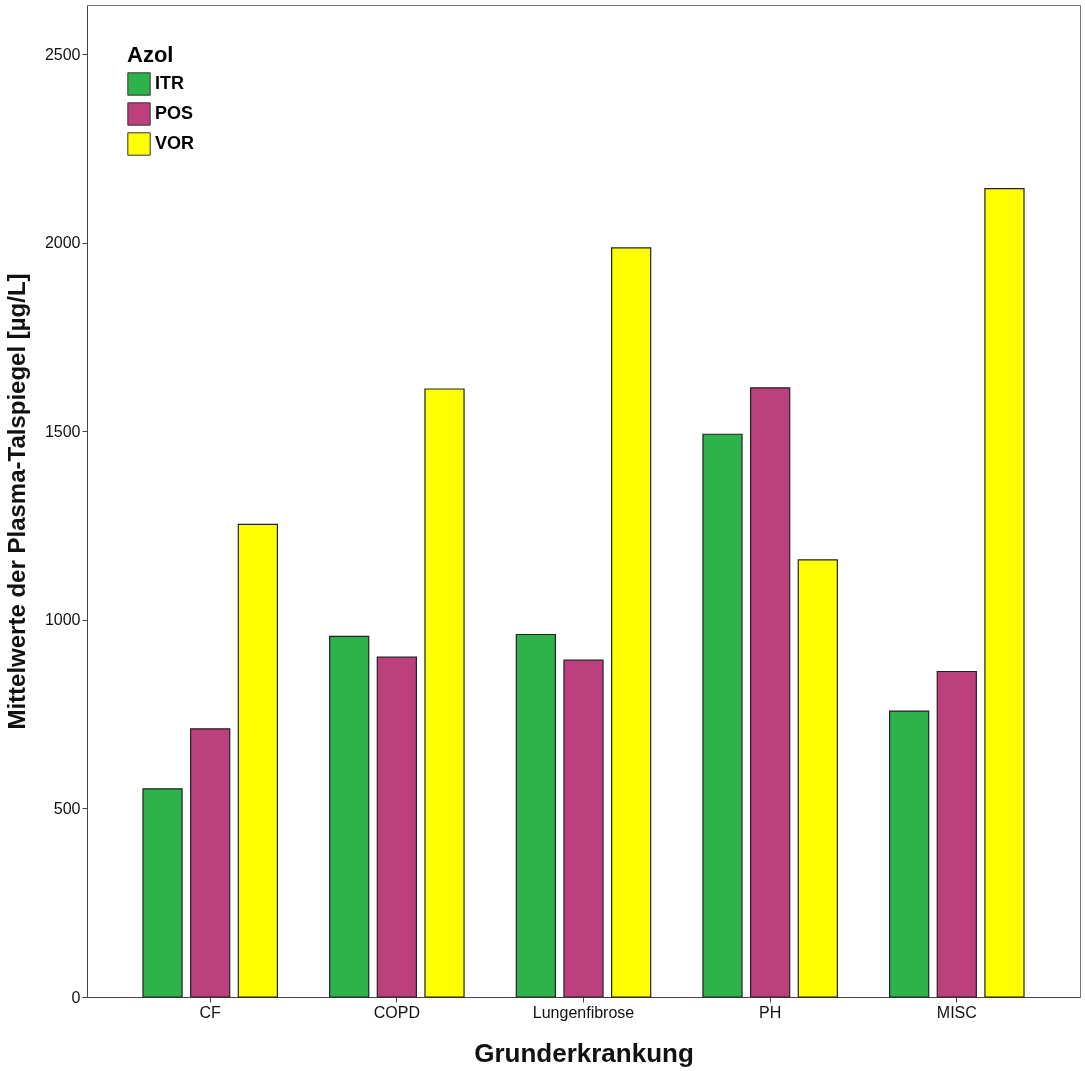 This screenshot has height=1071, width=1085. Describe the element at coordinates (956, 1012) in the screenshot. I see `x-tick-label: MISC` at that location.